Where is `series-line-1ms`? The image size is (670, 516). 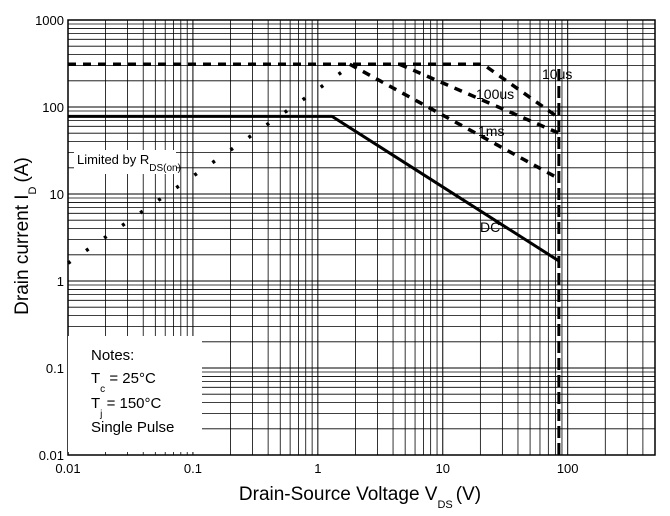 series-line-1ms is located at coordinates (454, 121).